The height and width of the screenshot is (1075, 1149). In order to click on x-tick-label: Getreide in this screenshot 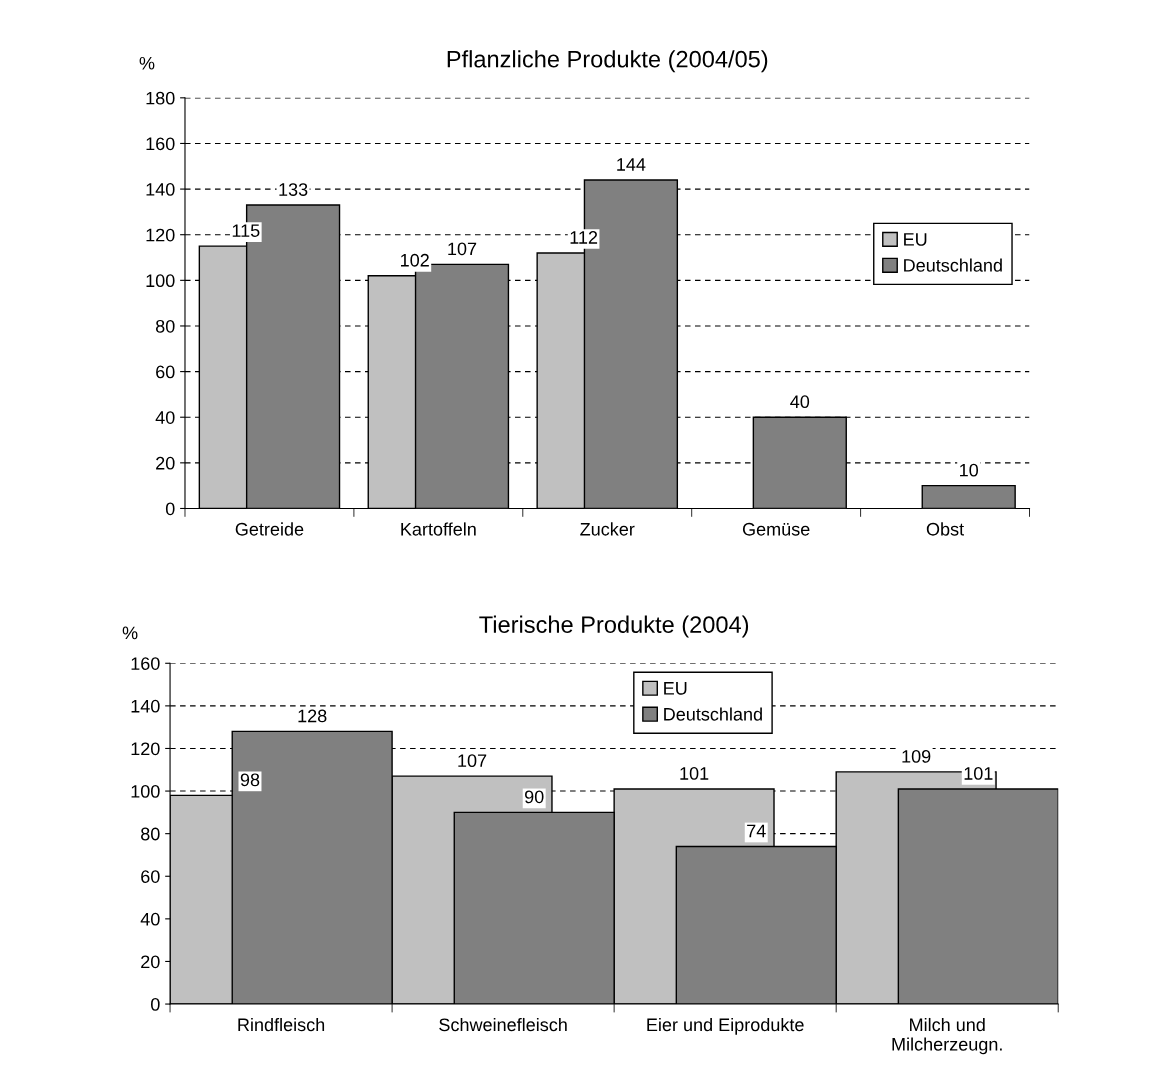, I will do `click(269, 529)`.